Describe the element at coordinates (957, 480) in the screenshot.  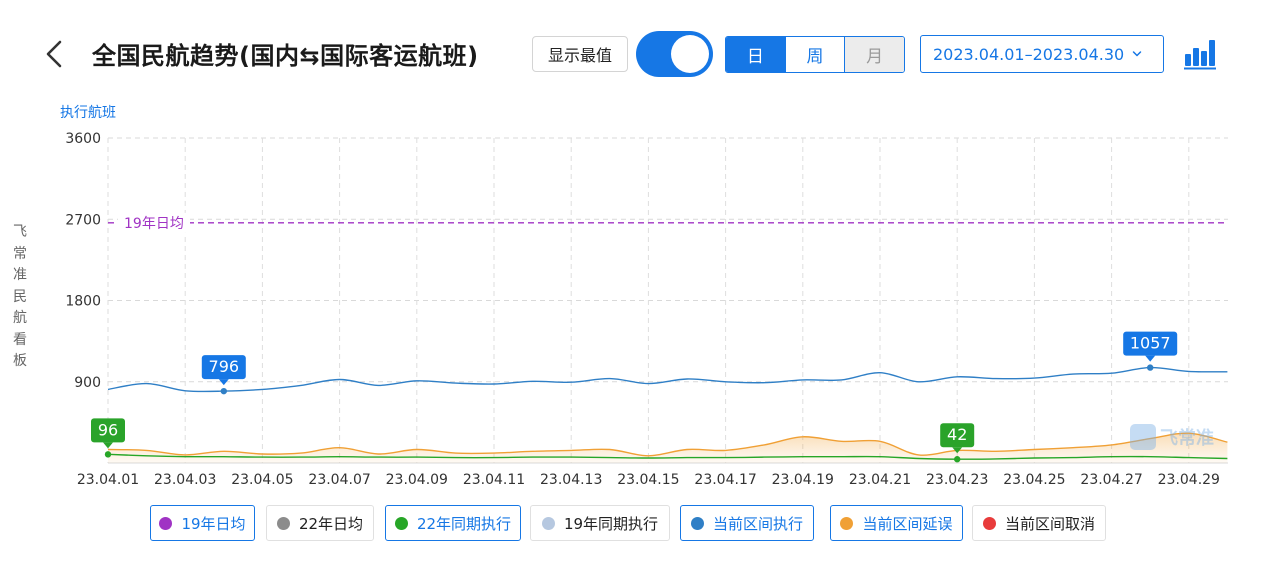
I see `x-tick-label: 23.04.23` at that location.